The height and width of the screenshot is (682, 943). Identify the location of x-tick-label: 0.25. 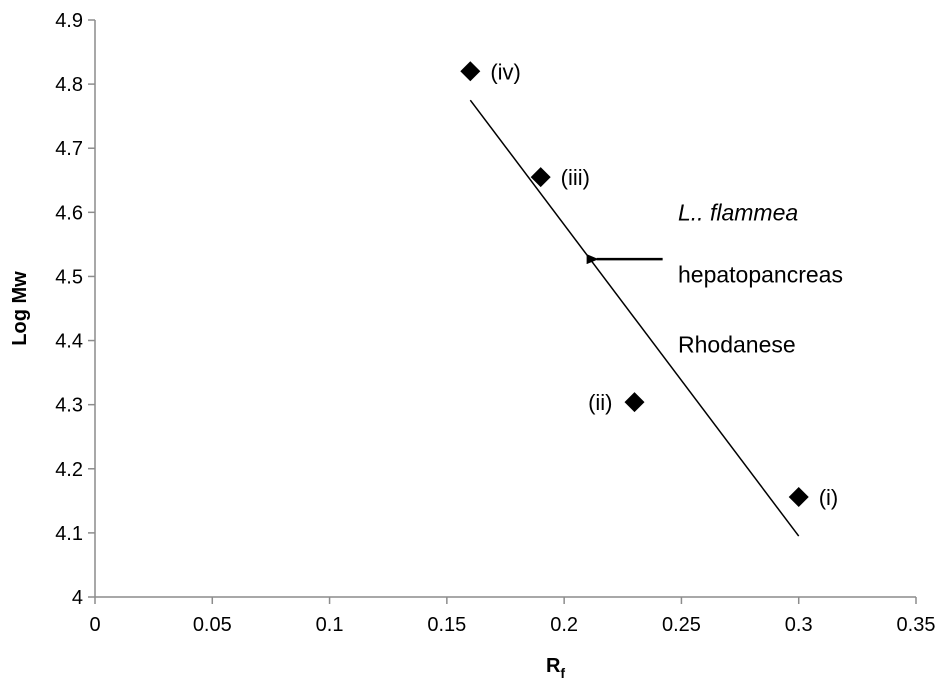
(681, 625).